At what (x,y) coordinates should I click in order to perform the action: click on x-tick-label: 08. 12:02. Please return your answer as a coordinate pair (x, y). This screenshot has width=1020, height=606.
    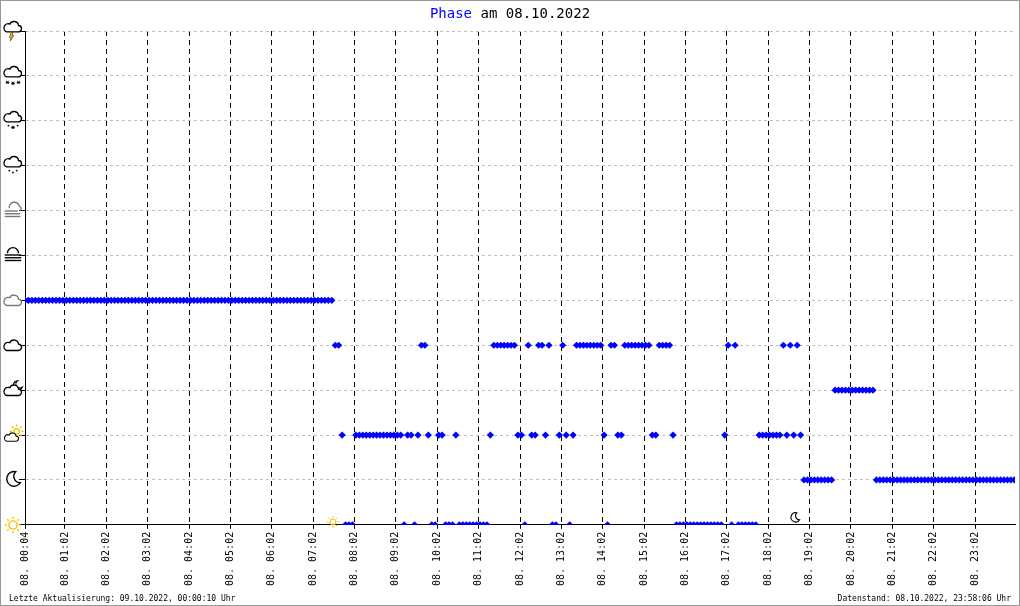
    Looking at the image, I should click on (519, 558).